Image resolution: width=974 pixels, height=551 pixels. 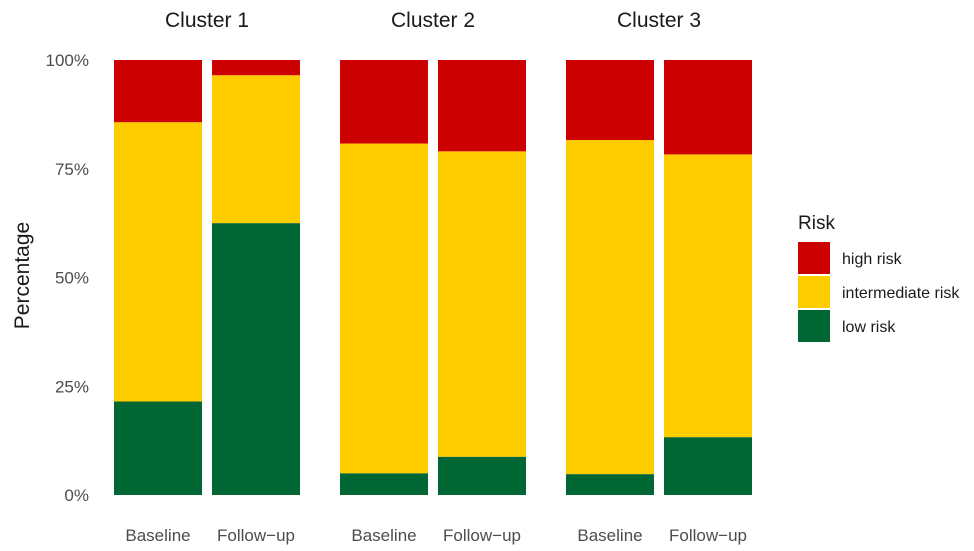 What do you see at coordinates (482, 106) in the screenshot?
I see `bar-segment-cluster-2-follow-up-high-risk` at bounding box center [482, 106].